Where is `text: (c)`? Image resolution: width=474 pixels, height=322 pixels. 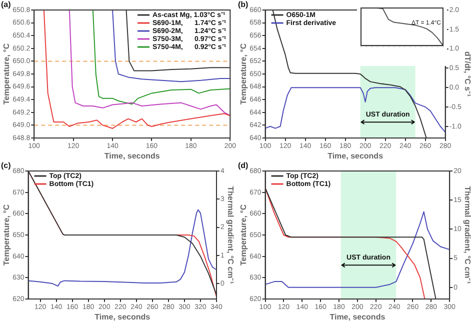
text: (c) is located at coordinates (6, 165).